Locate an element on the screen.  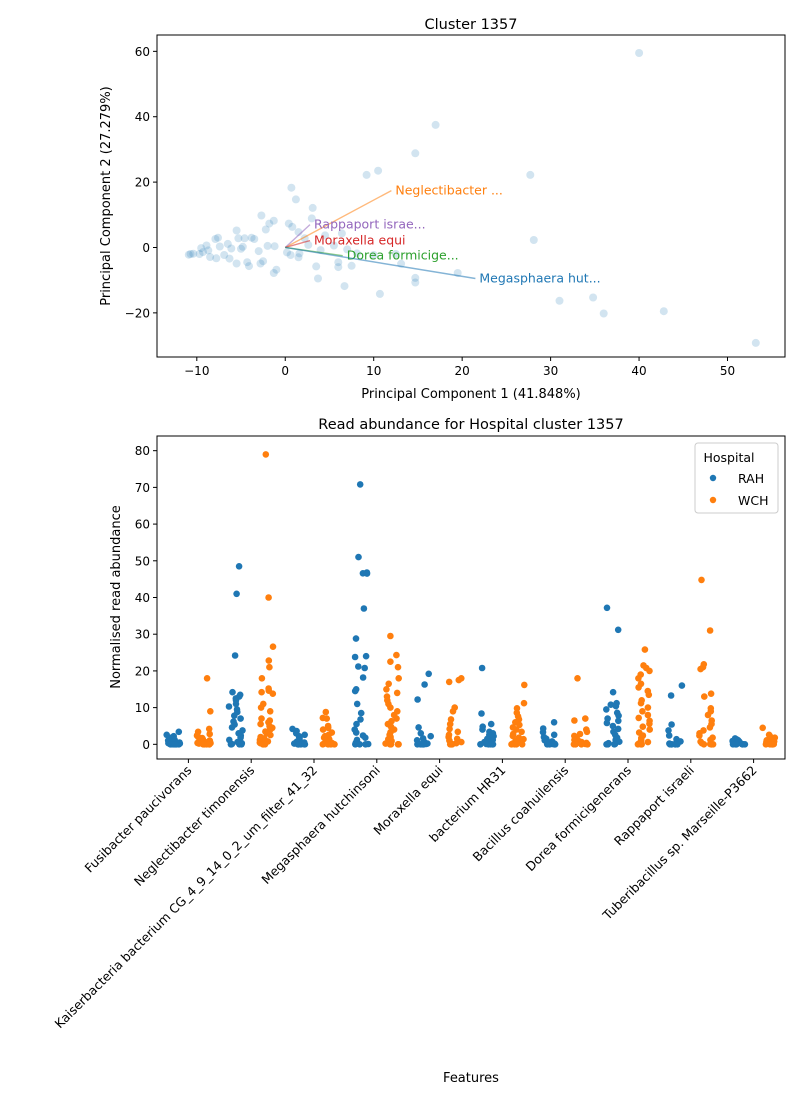
abundance-x-tick-label: Fusibacter paucivorans is located at coordinates (138, 819).